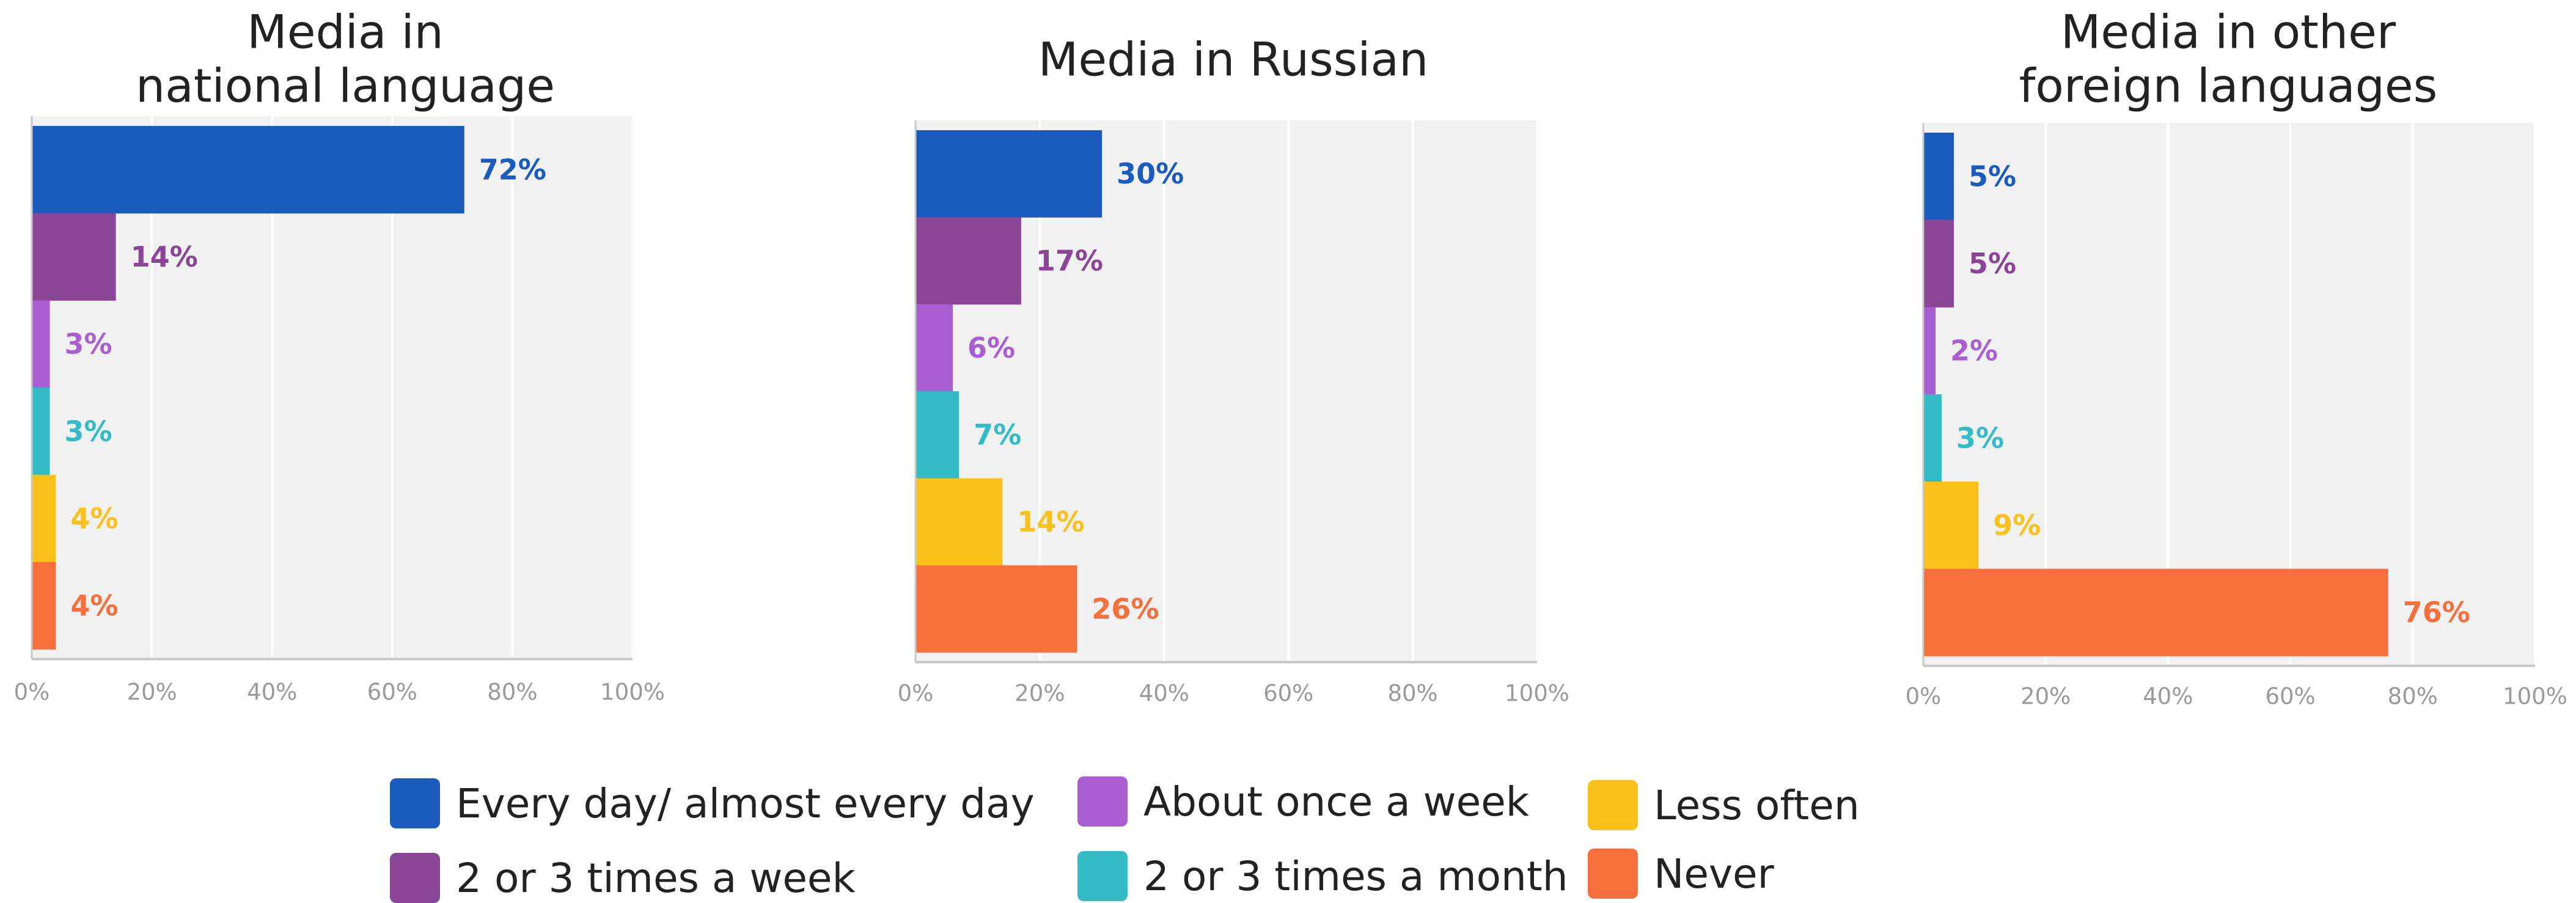 This screenshot has height=903, width=2576. What do you see at coordinates (2045, 697) in the screenshot?
I see `tick-label-3-1: 20%` at bounding box center [2045, 697].